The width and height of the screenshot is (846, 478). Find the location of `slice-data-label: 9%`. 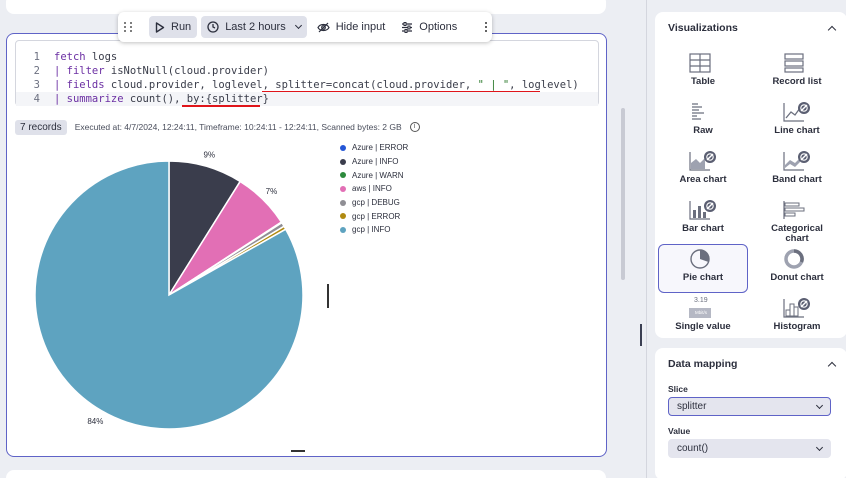

slice-data-label: 9% is located at coordinates (210, 155).